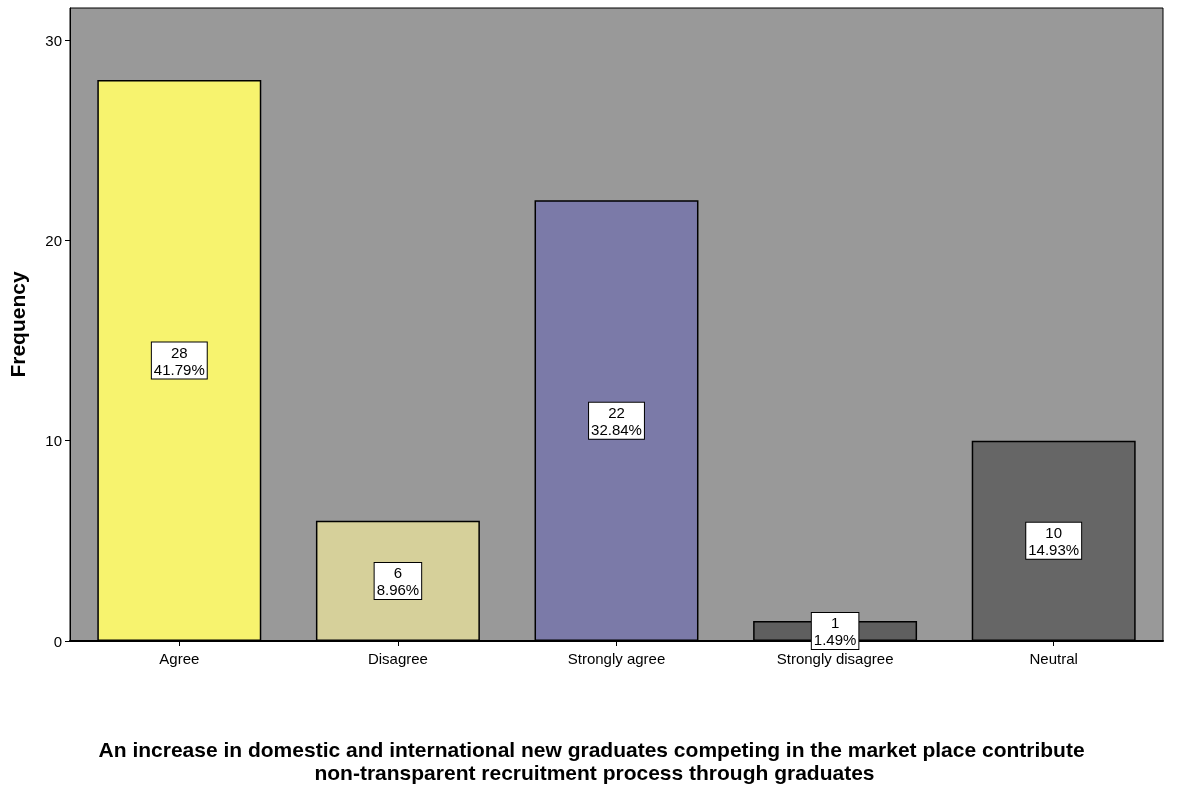 The width and height of the screenshot is (1189, 791). I want to click on x-tick-label: Neutral, so click(1053, 658).